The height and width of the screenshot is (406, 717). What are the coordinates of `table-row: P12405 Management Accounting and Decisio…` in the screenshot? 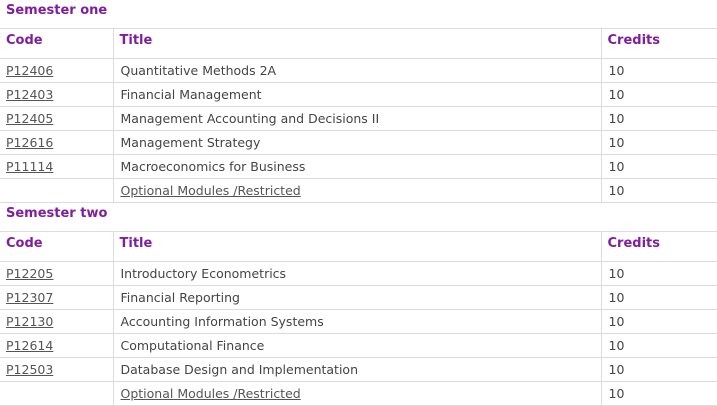 It's located at (358, 118).